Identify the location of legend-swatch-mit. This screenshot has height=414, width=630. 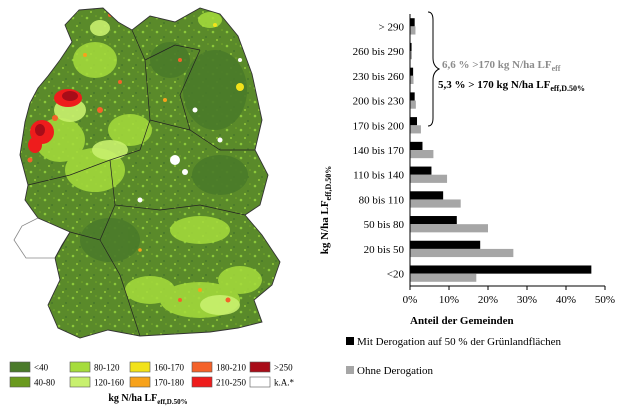
(350, 341).